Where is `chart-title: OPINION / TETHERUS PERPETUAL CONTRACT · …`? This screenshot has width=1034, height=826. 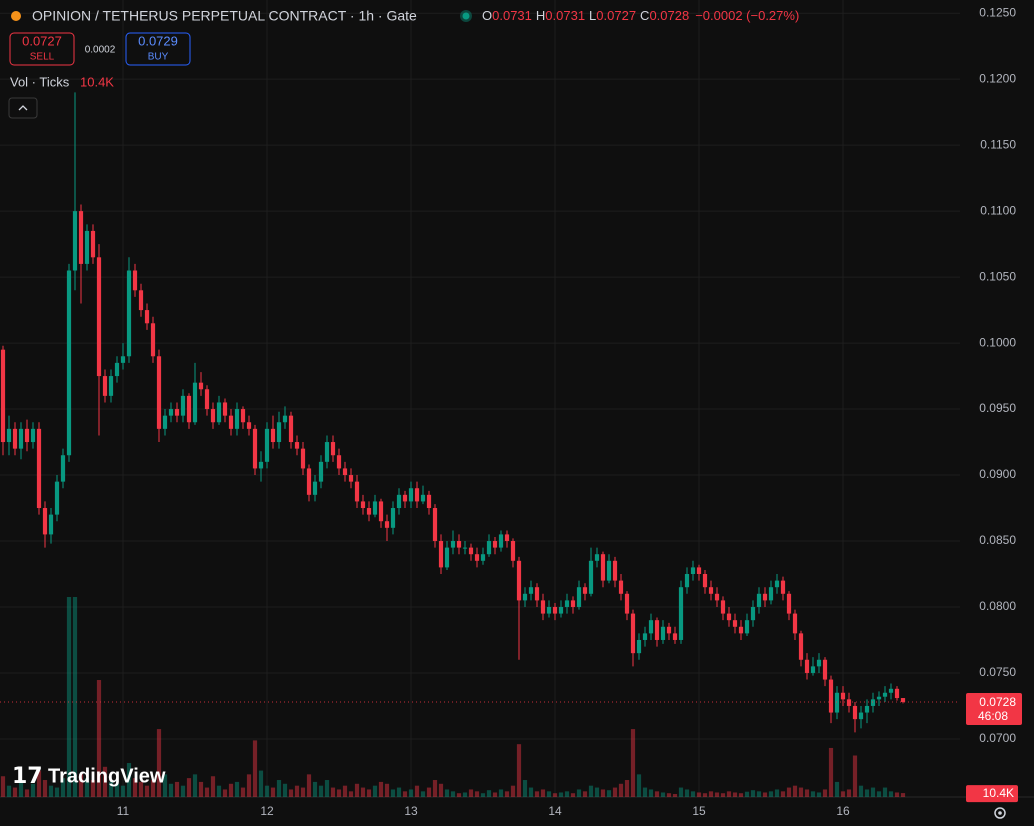 chart-title: OPINION / TETHERUS PERPETUAL CONTRACT · … is located at coordinates (224, 16).